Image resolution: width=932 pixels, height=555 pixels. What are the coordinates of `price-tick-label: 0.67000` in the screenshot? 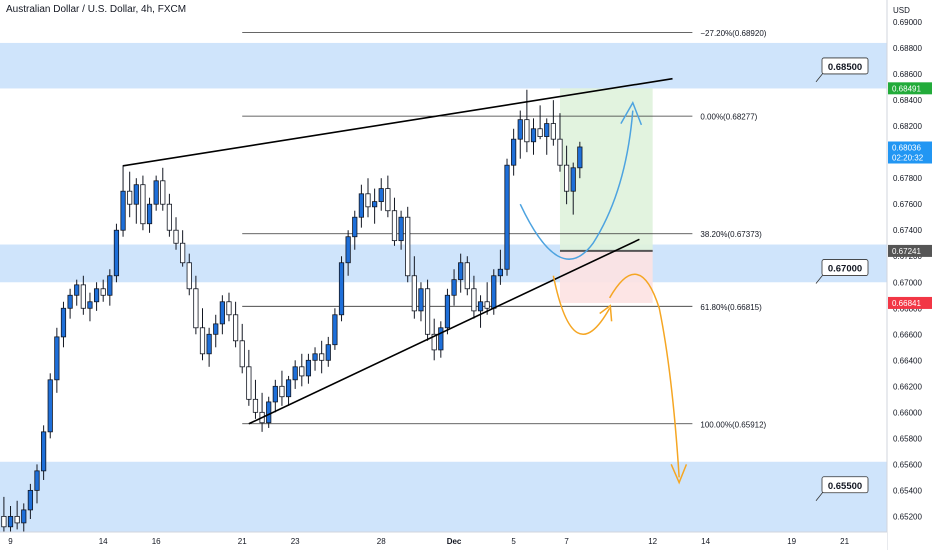 It's located at (907, 282).